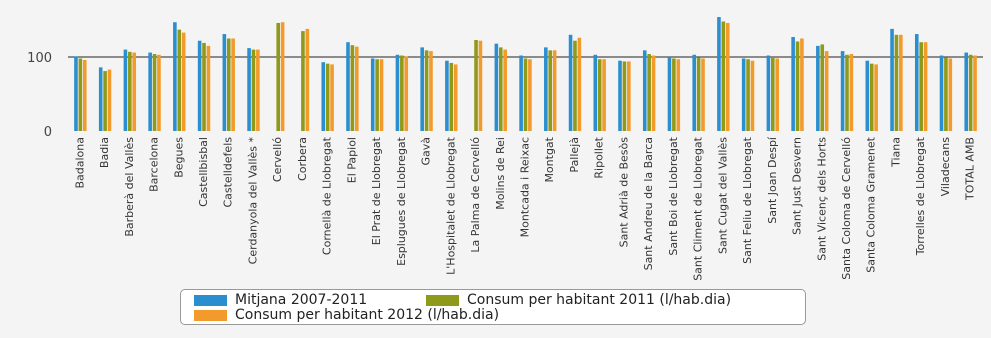 This screenshot has width=991, height=338. What do you see at coordinates (599, 300) in the screenshot?
I see `legend-label-2011: Consum per habitant 2011 (l/hab.dia)` at bounding box center [599, 300].